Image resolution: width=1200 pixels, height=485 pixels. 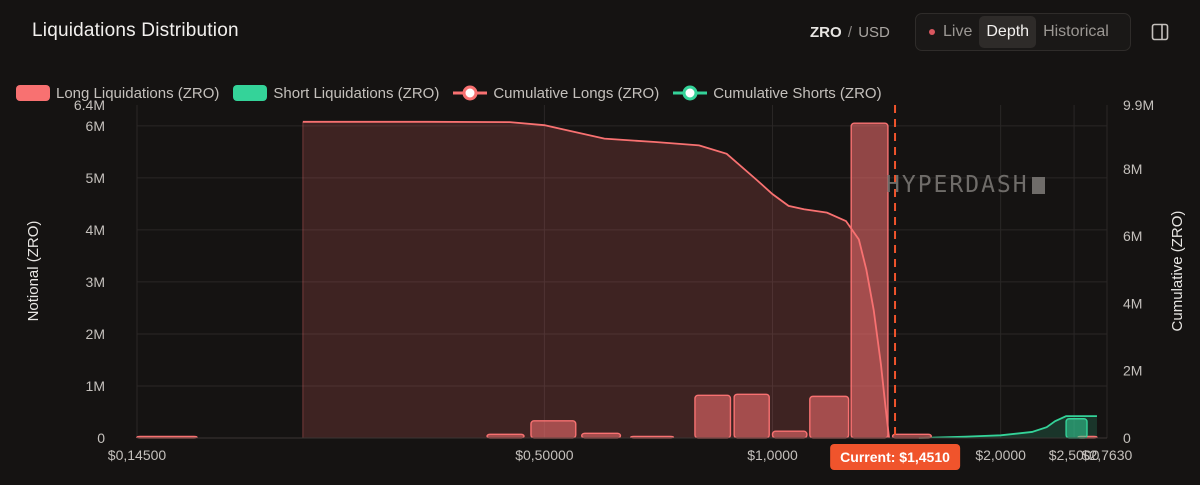 What do you see at coordinates (826, 32) in the screenshot?
I see `pair-base: ZRO` at bounding box center [826, 32].